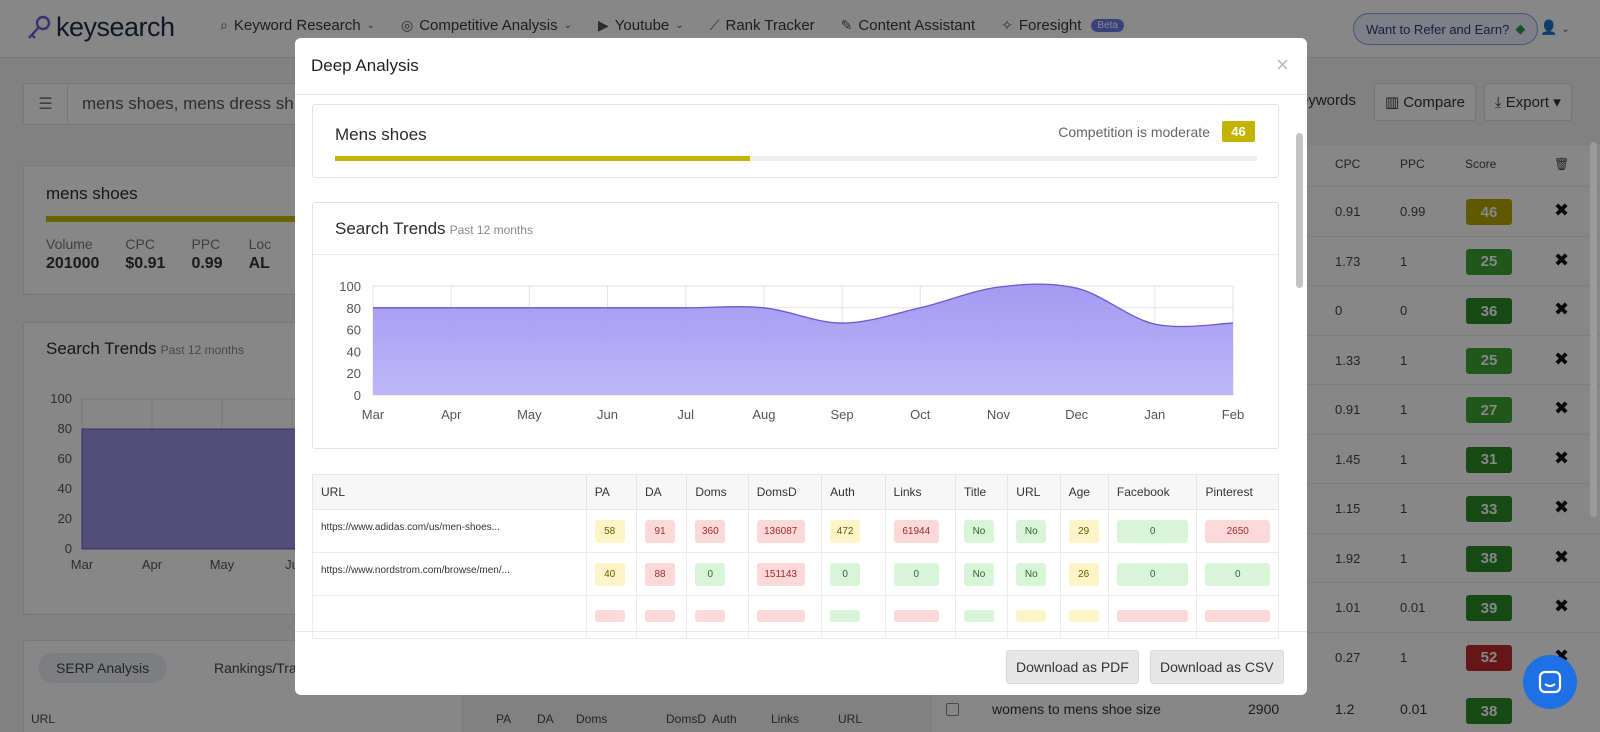  What do you see at coordinates (1489, 459) in the screenshot?
I see `row-score: 31` at bounding box center [1489, 459].